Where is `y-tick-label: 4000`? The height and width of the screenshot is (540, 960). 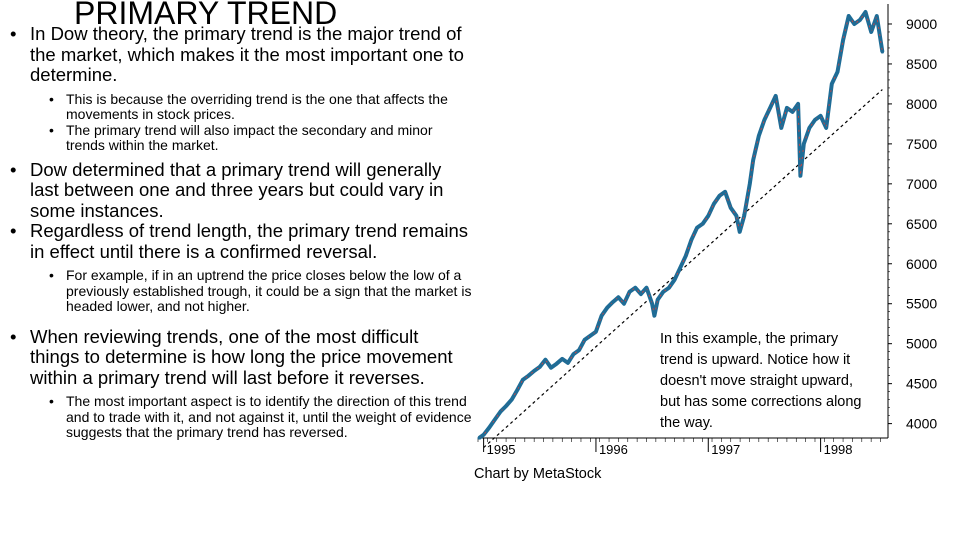 y-tick-label: 4000 is located at coordinates (921, 424).